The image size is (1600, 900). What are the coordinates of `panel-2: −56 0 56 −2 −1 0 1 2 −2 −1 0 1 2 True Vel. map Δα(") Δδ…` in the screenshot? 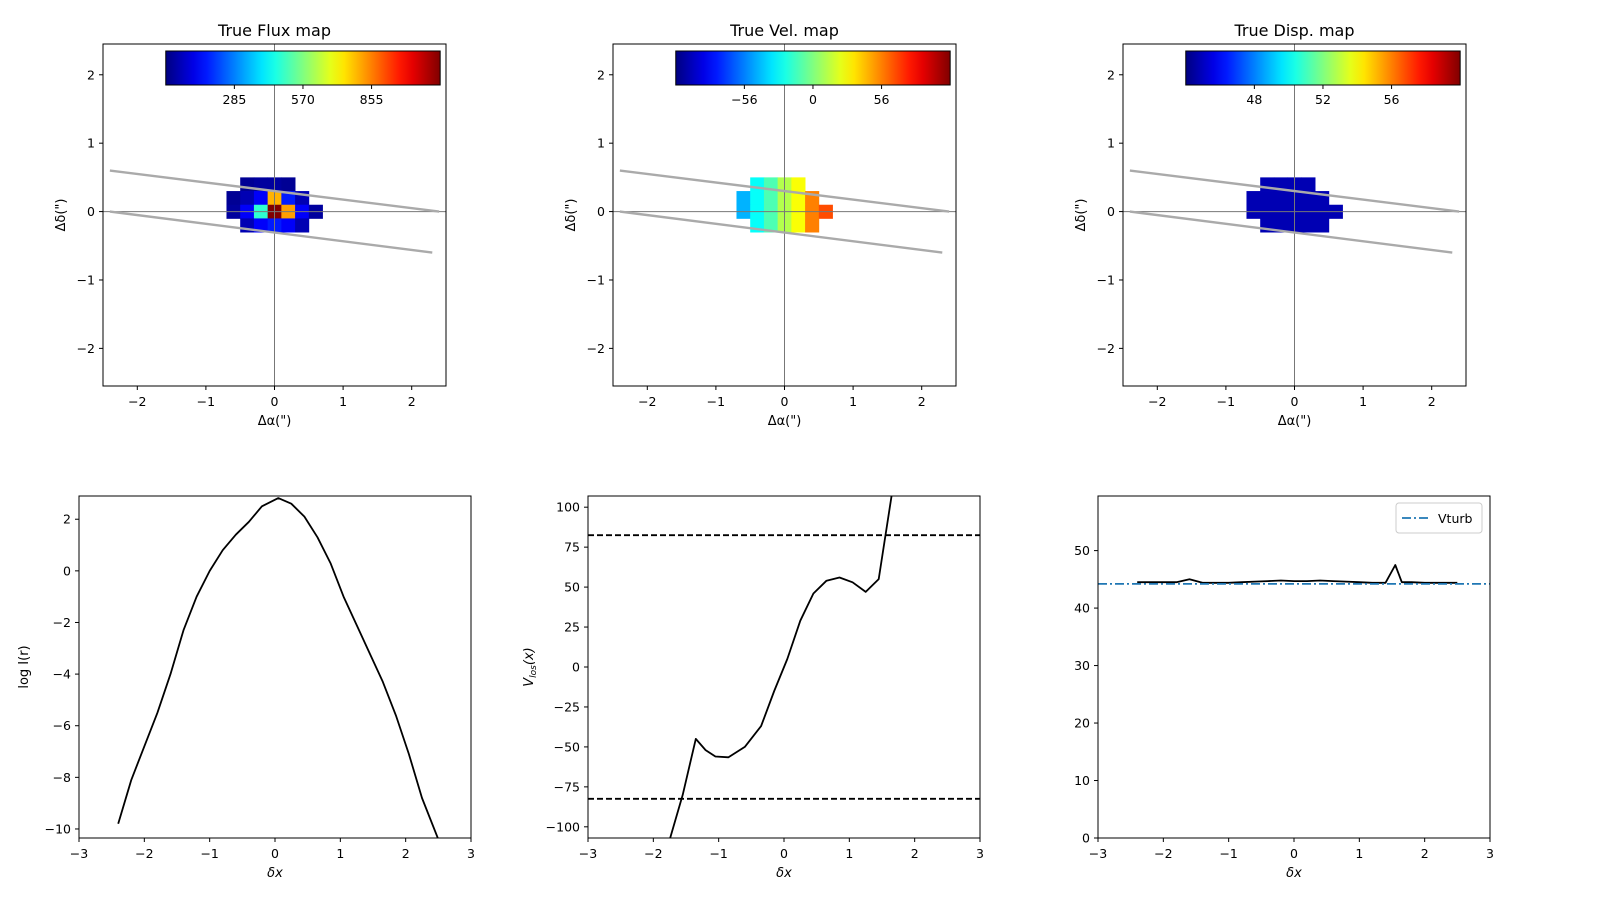 It's located at (760, 225).